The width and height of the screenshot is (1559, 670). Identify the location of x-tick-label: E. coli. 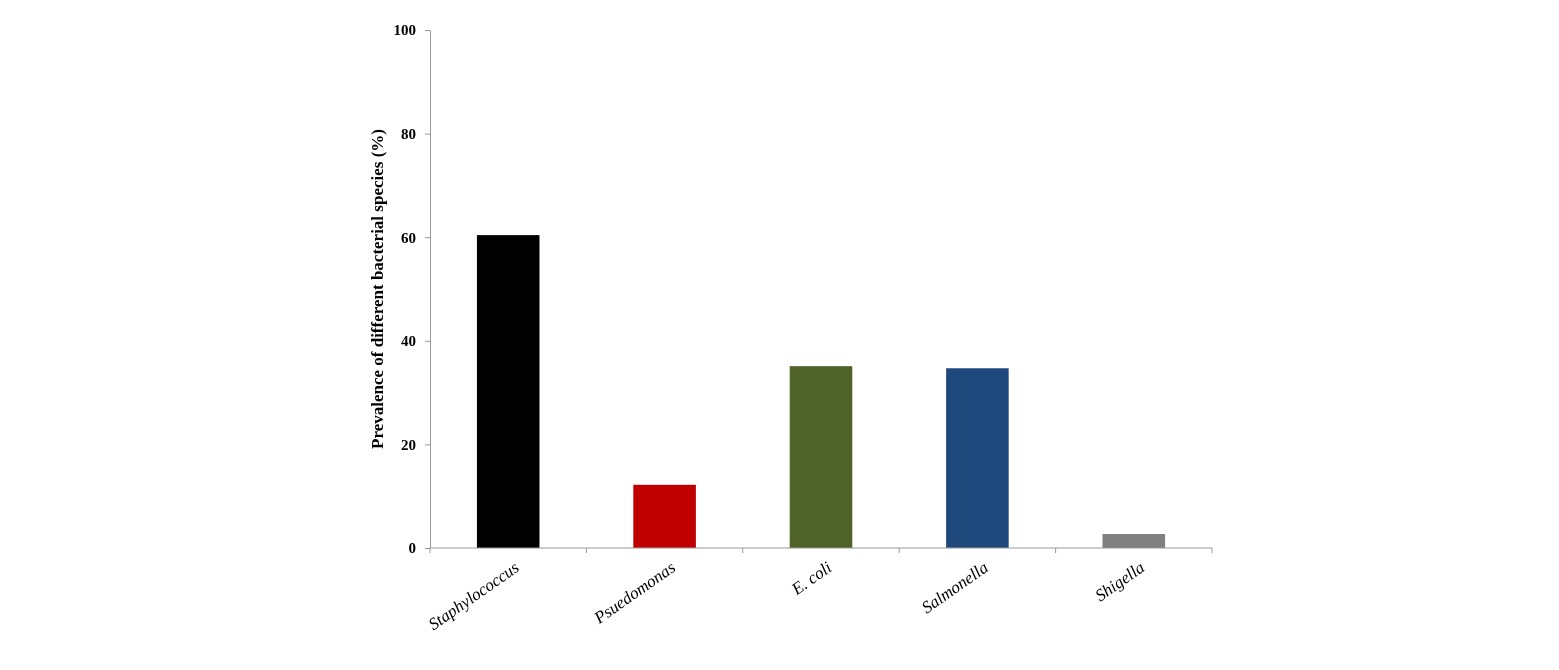
(811, 578).